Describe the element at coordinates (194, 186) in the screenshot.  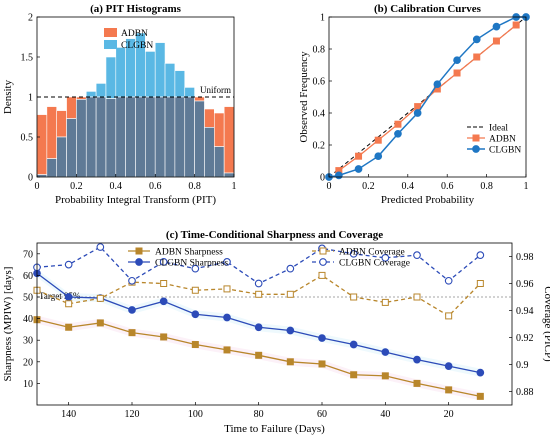
I see `pit-x-tick-label: 0.8` at that location.